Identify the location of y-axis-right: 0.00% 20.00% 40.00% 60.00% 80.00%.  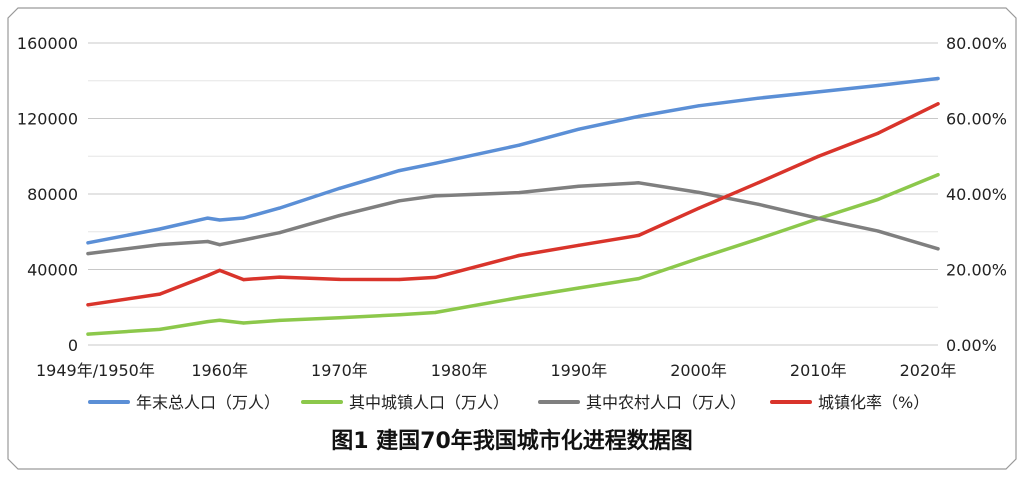
(976, 194).